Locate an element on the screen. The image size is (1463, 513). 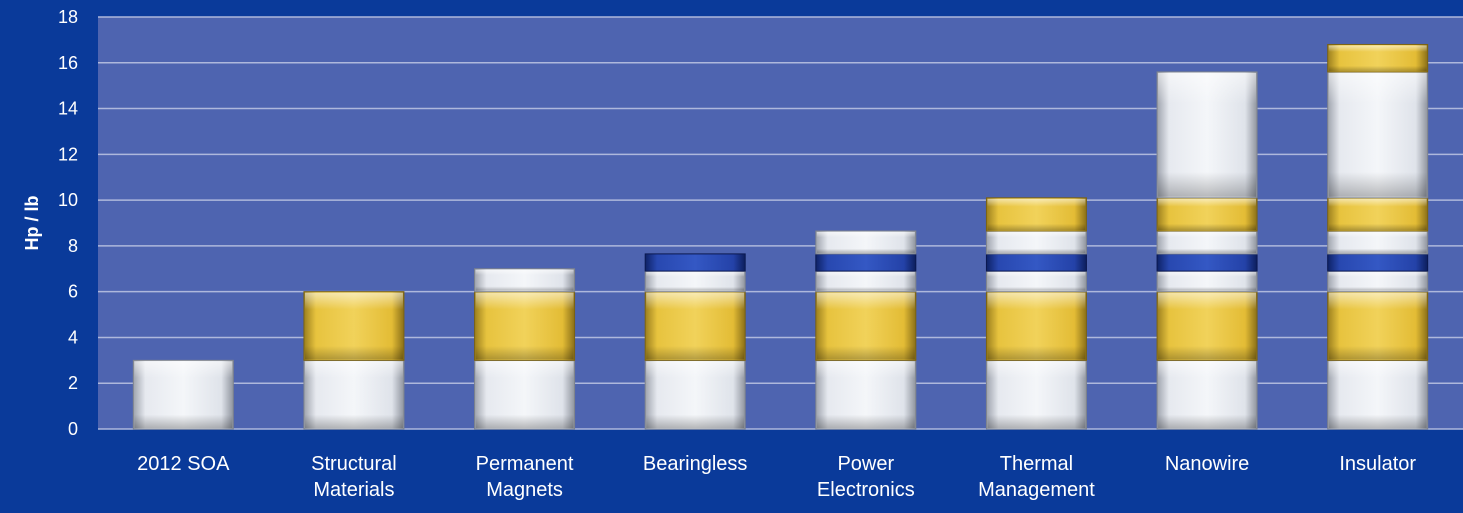
x-tick-label: Power is located at coordinates (865, 464).